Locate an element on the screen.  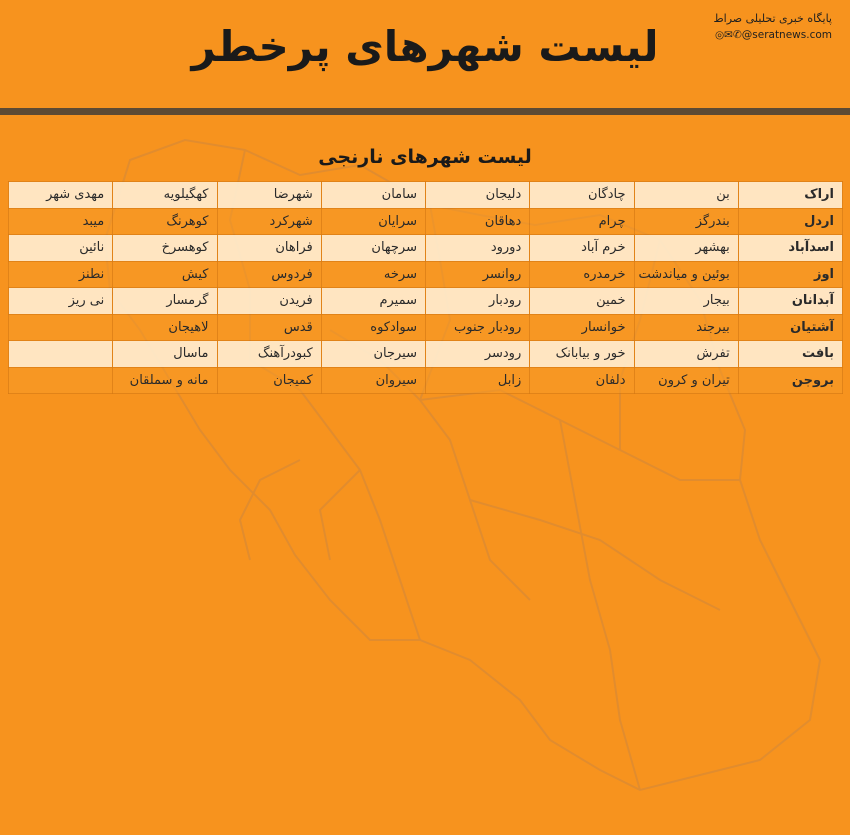
table-cell: خور و بیابانک is located at coordinates (582, 354).